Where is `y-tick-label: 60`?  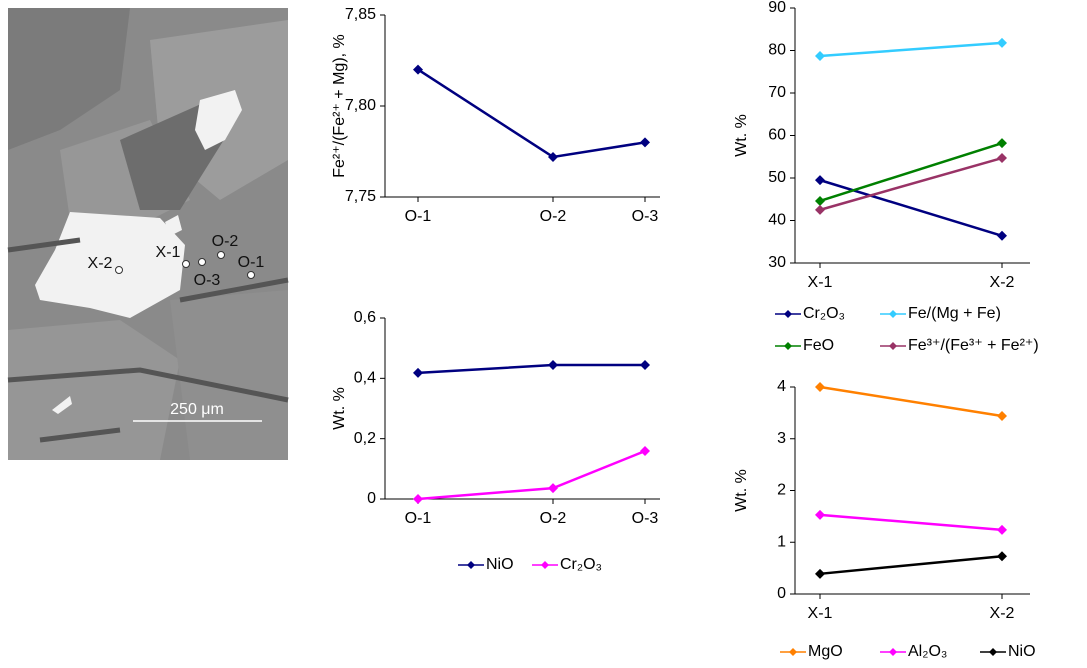
y-tick-label: 60 is located at coordinates (777, 135).